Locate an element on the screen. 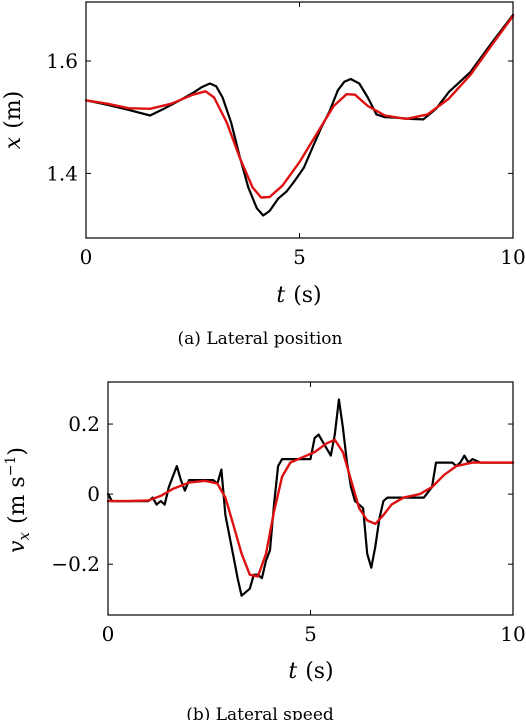 The width and height of the screenshot is (526, 720). chart-b-caption: (b) Lateral speed is located at coordinates (260, 712).